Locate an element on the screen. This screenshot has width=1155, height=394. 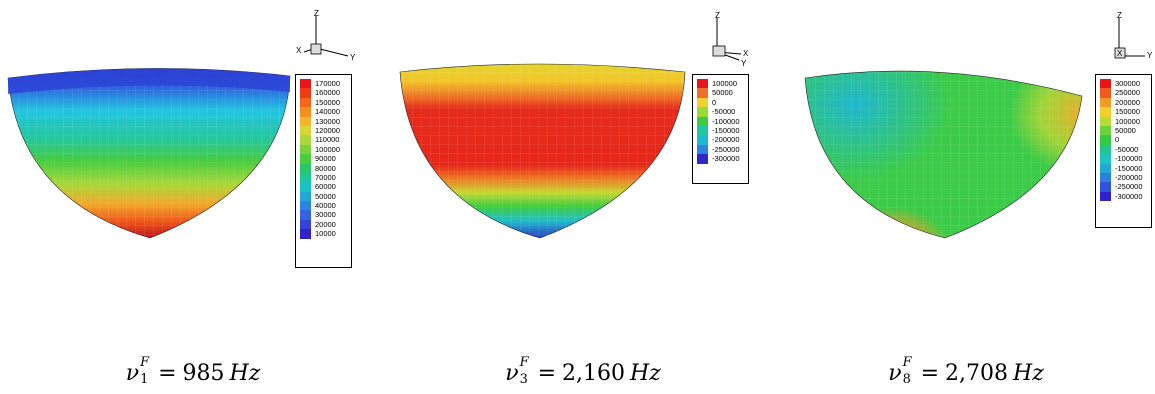
legend-entry: 90000 is located at coordinates (323, 159).